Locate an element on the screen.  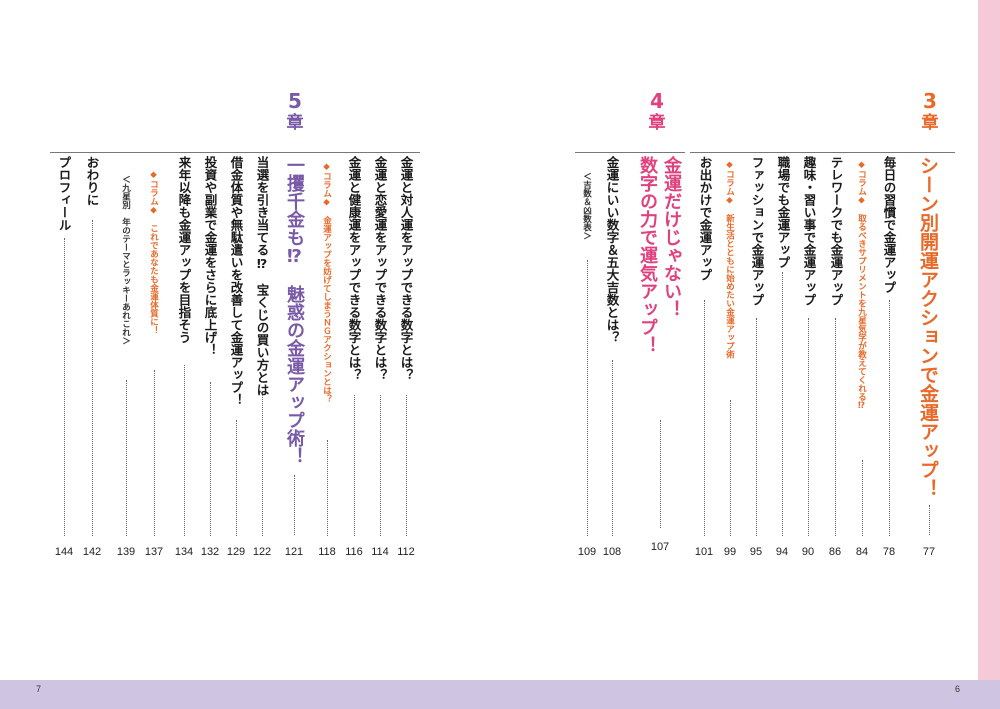
toc-page-ch5-9: 144 is located at coordinates (64, 552).